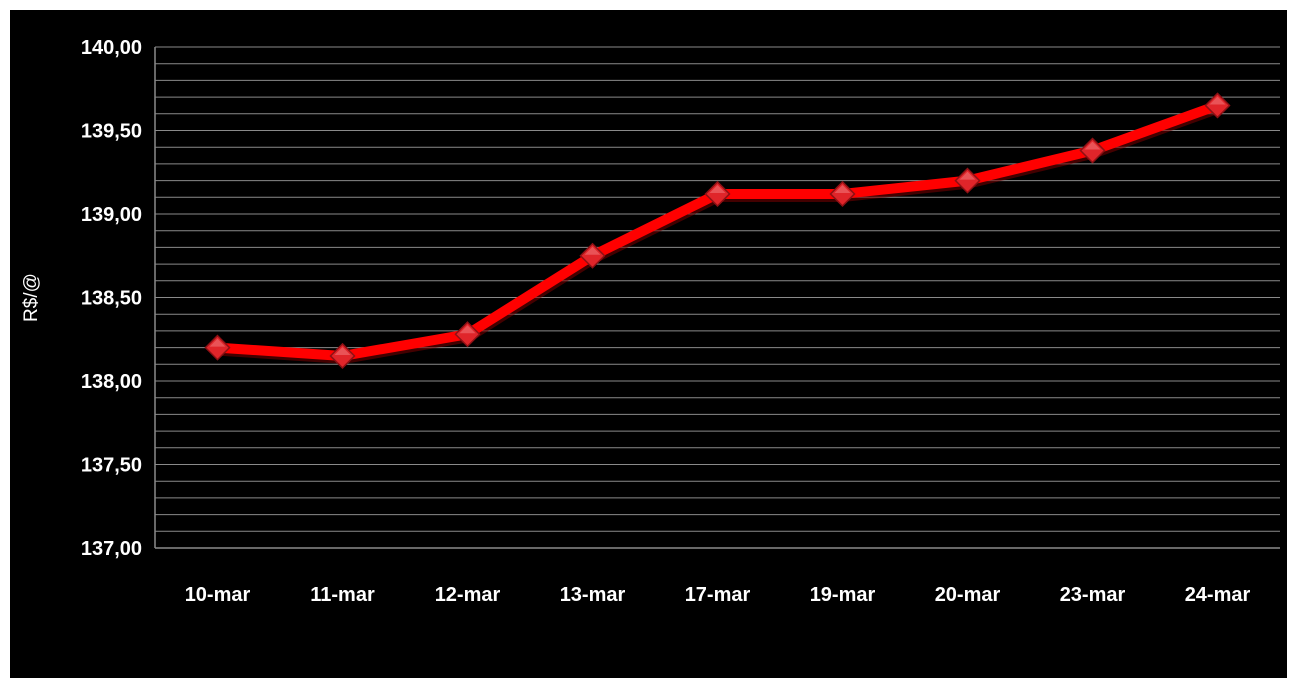 The height and width of the screenshot is (683, 1293). I want to click on y-tick-label: 138,00, so click(111, 382).